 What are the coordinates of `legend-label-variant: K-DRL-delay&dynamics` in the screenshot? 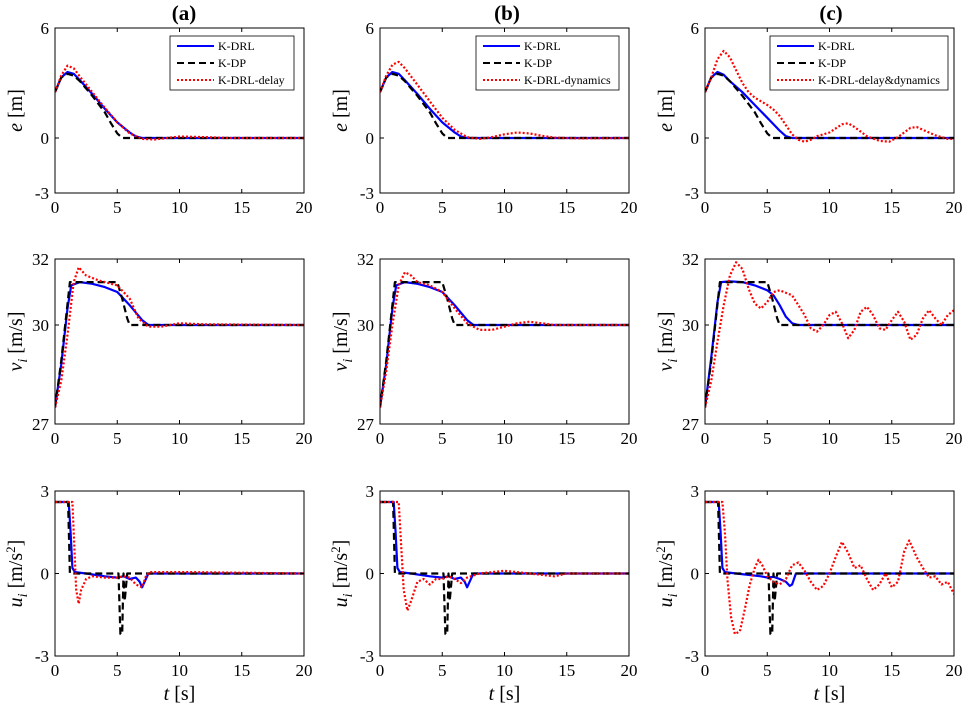 It's located at (879, 80).